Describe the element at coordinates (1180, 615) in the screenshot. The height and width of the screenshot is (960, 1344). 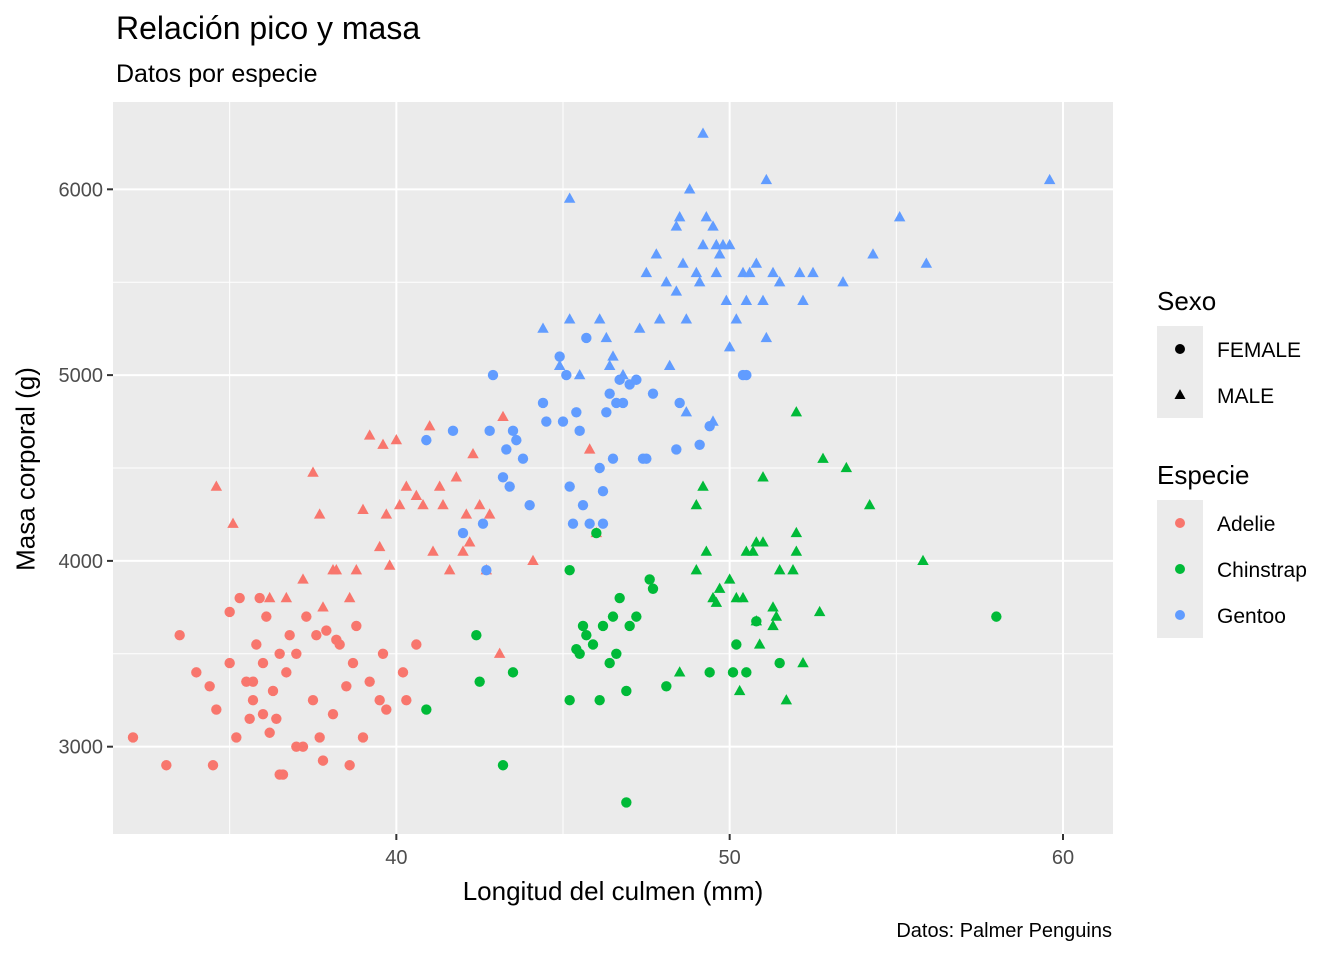
I see `legend-key-gentoo` at that location.